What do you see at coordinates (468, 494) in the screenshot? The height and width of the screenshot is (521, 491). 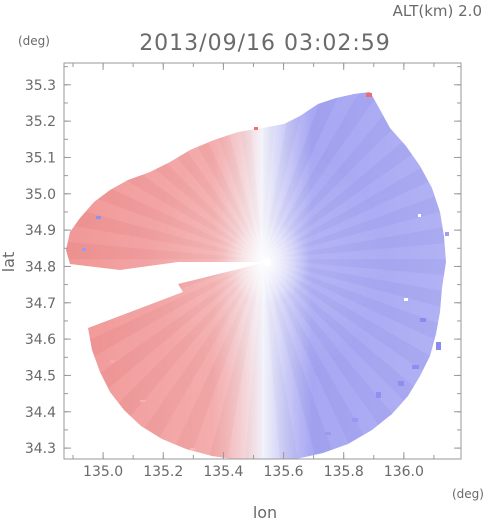 I see `x-unit-label: (deg)` at bounding box center [468, 494].